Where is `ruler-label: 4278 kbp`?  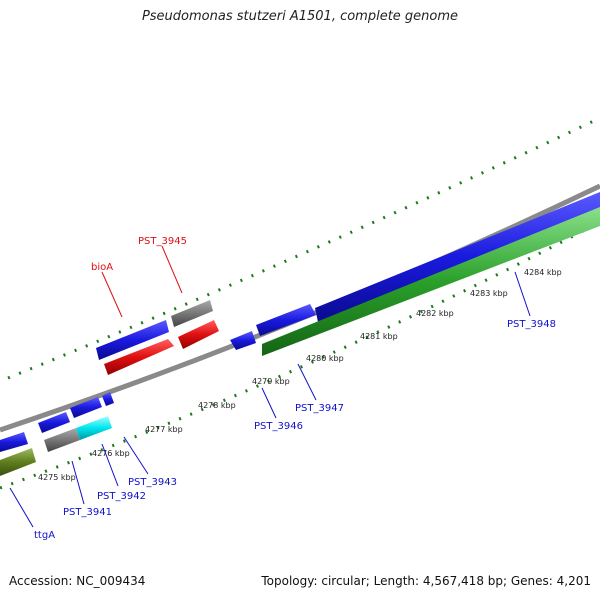
ruler-label: 4278 kbp is located at coordinates (217, 405).